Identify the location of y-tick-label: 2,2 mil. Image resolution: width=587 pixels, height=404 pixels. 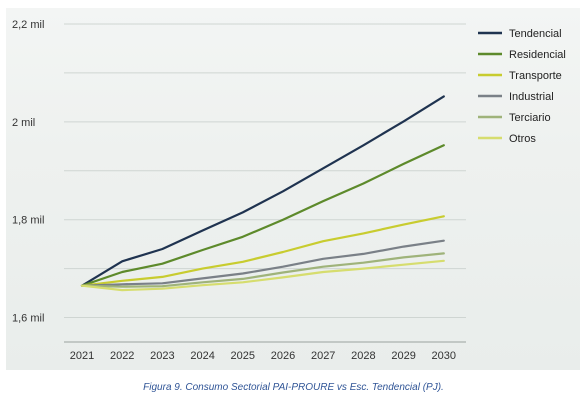
(28, 25).